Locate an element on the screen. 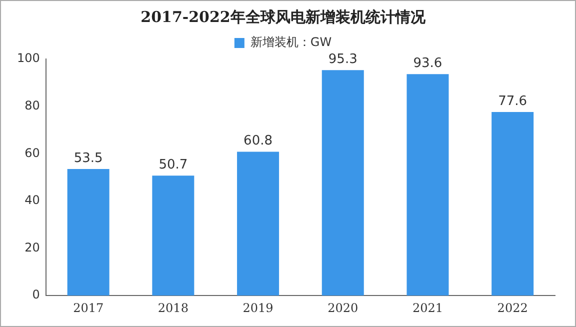 This screenshot has height=327, width=576. y-tick-label: 80 is located at coordinates (32, 105).